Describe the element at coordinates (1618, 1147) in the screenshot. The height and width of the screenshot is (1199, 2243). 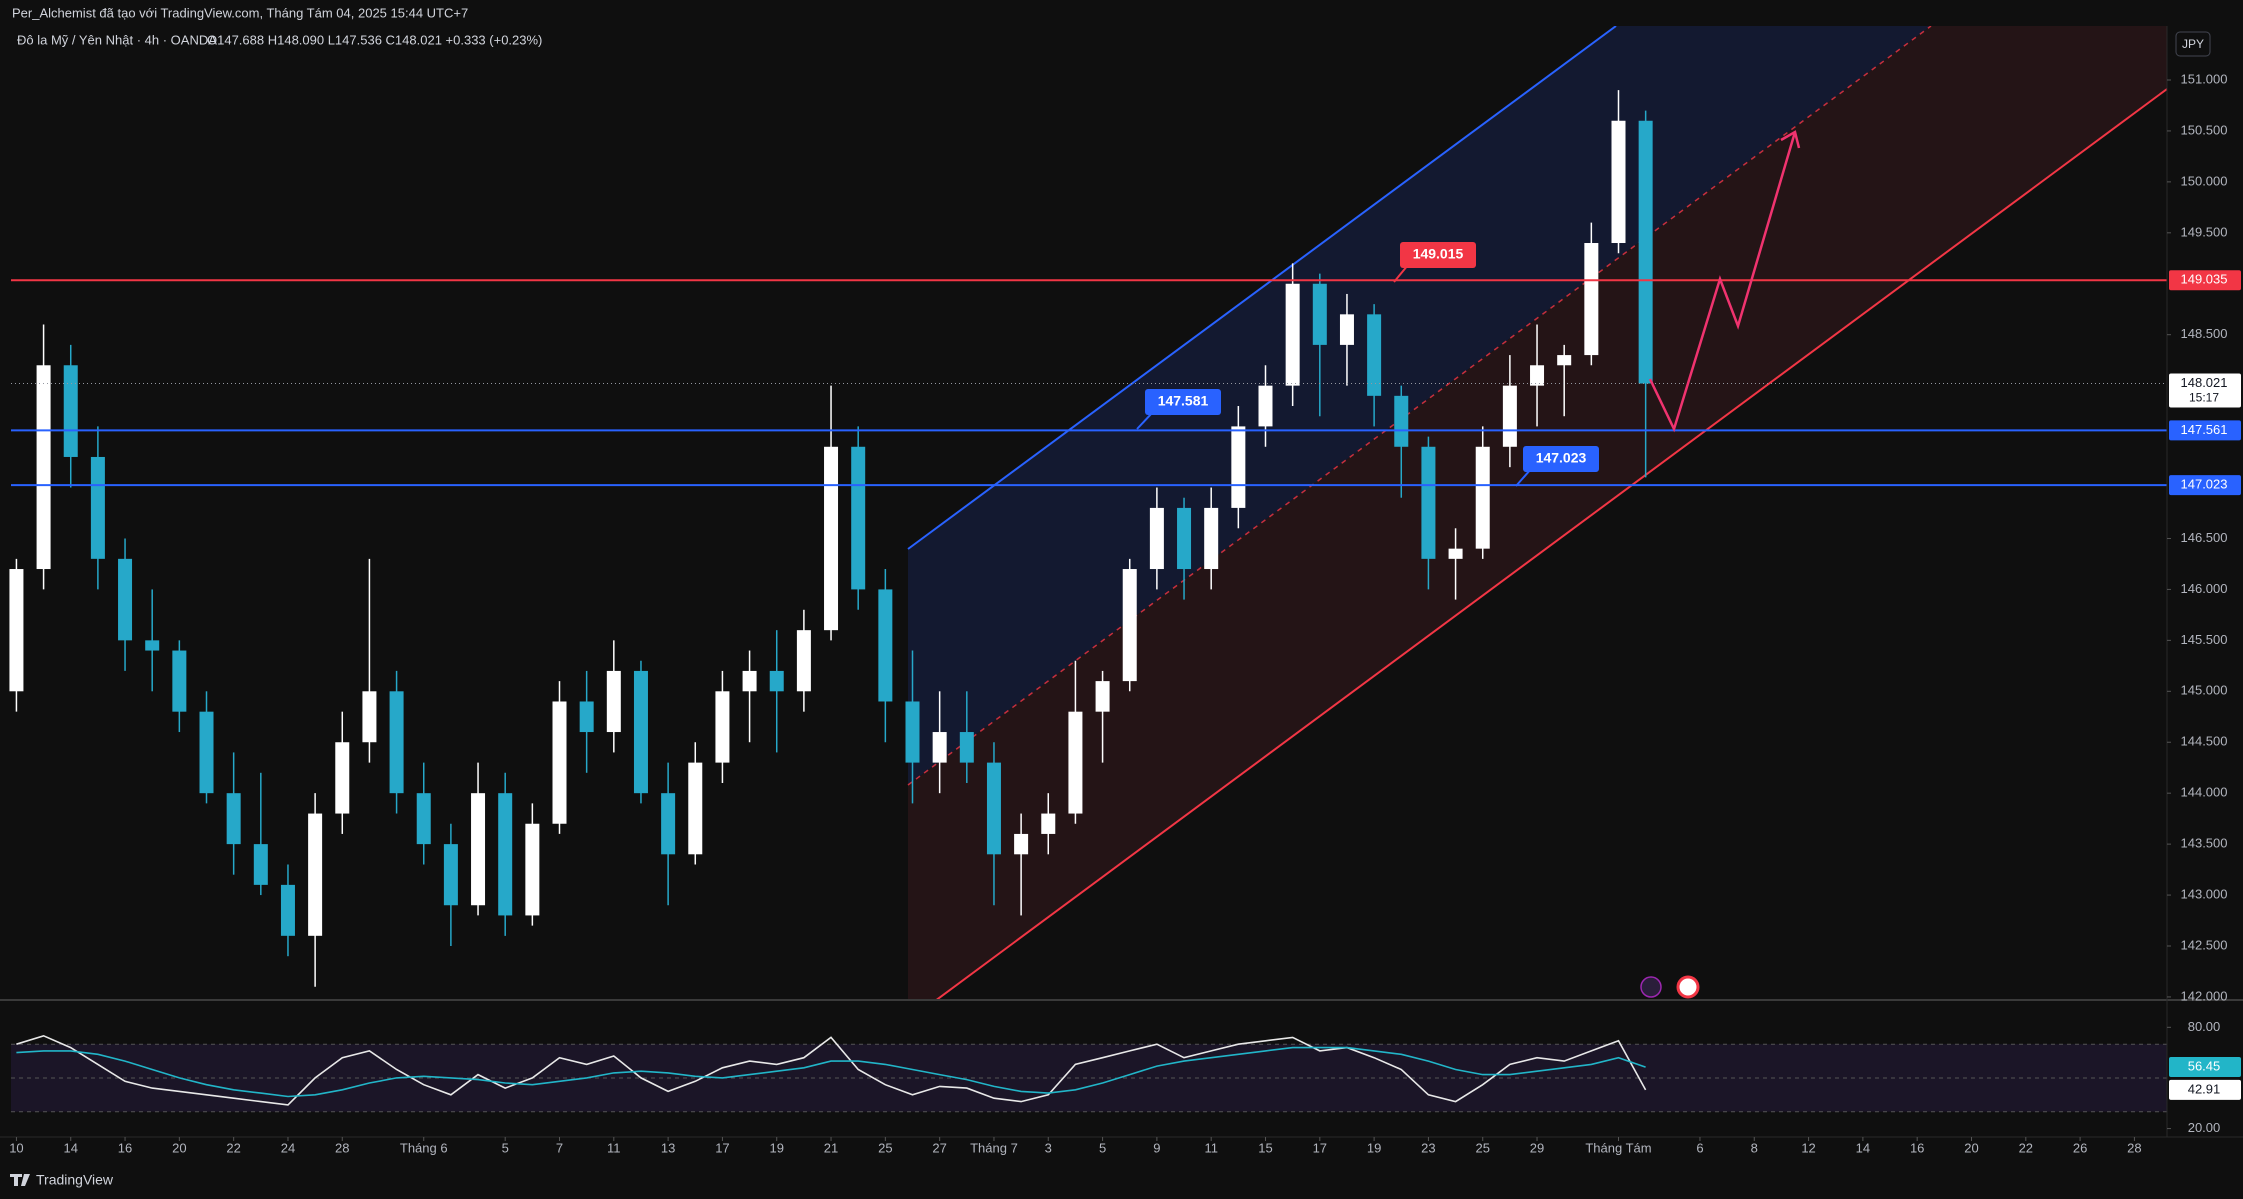
I see `x-tick-label: Tháng Tám` at that location.